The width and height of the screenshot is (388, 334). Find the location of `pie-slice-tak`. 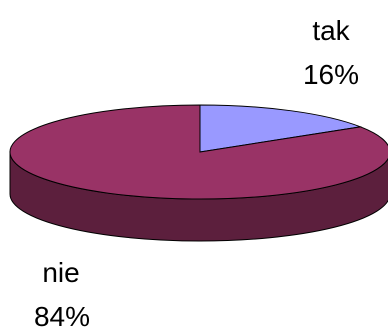

pie-slice-tak is located at coordinates (281, 128).